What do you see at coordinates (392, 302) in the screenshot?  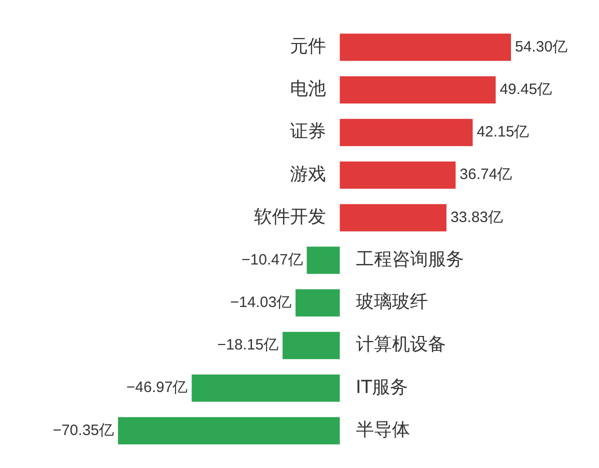 I see `y-tick-label: 玻璃玻纤` at bounding box center [392, 302].